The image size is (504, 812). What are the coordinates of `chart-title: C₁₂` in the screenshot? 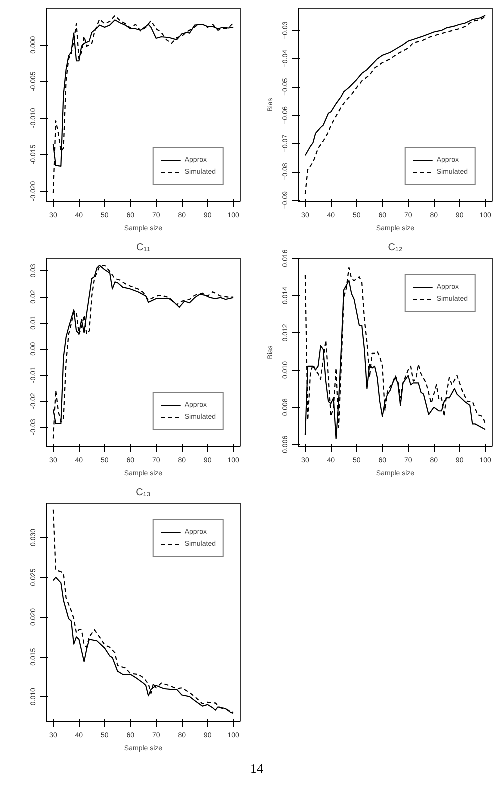 It's located at (395, 248).